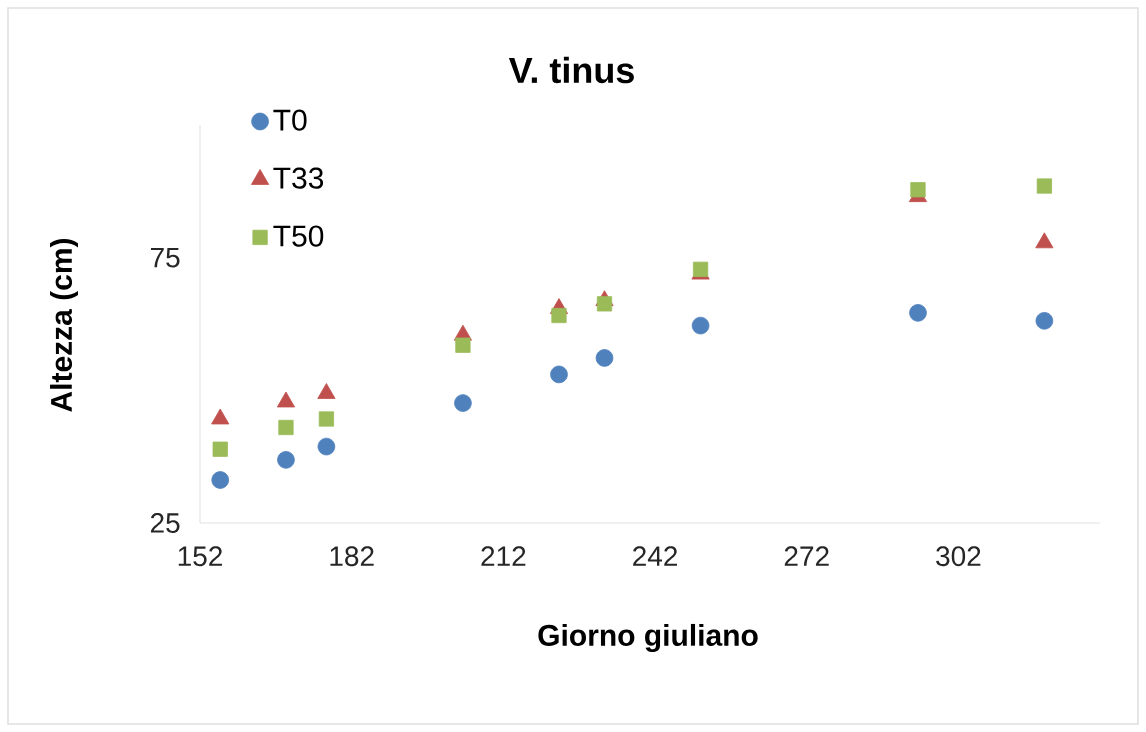 The height and width of the screenshot is (732, 1146). I want to click on x-tick-label: 242, so click(655, 556).